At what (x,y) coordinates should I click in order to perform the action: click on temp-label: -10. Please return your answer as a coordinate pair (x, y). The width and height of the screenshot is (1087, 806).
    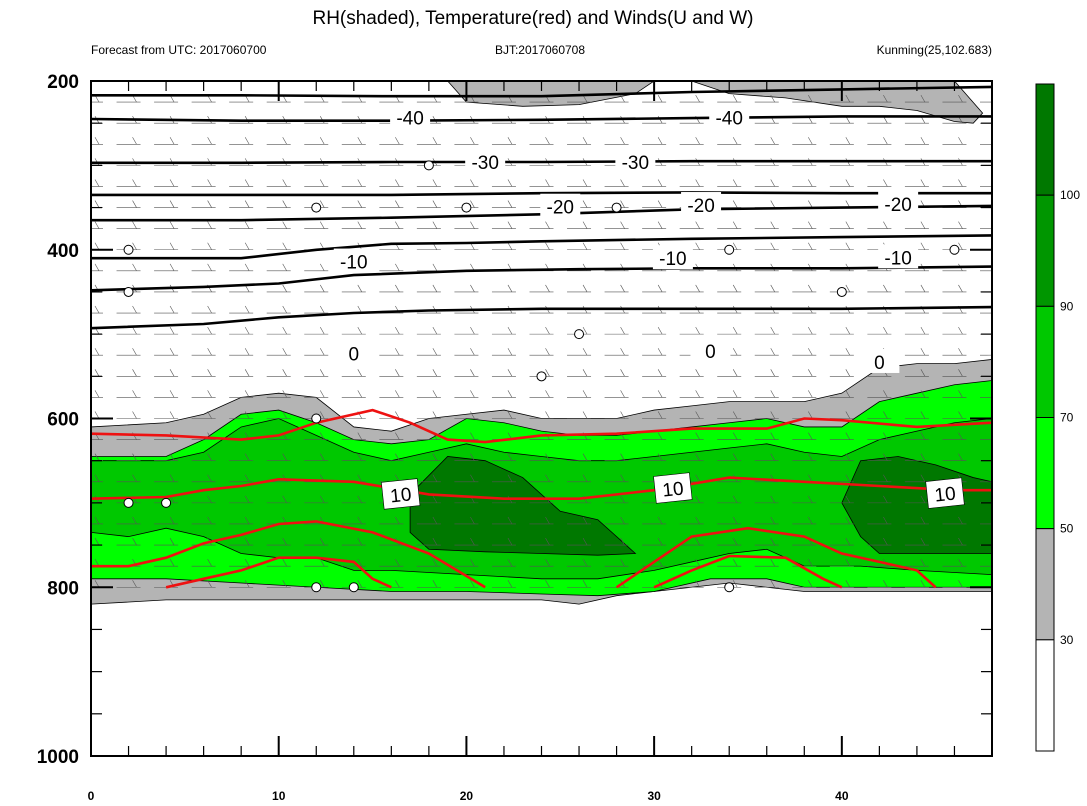
    Looking at the image, I should click on (672, 259).